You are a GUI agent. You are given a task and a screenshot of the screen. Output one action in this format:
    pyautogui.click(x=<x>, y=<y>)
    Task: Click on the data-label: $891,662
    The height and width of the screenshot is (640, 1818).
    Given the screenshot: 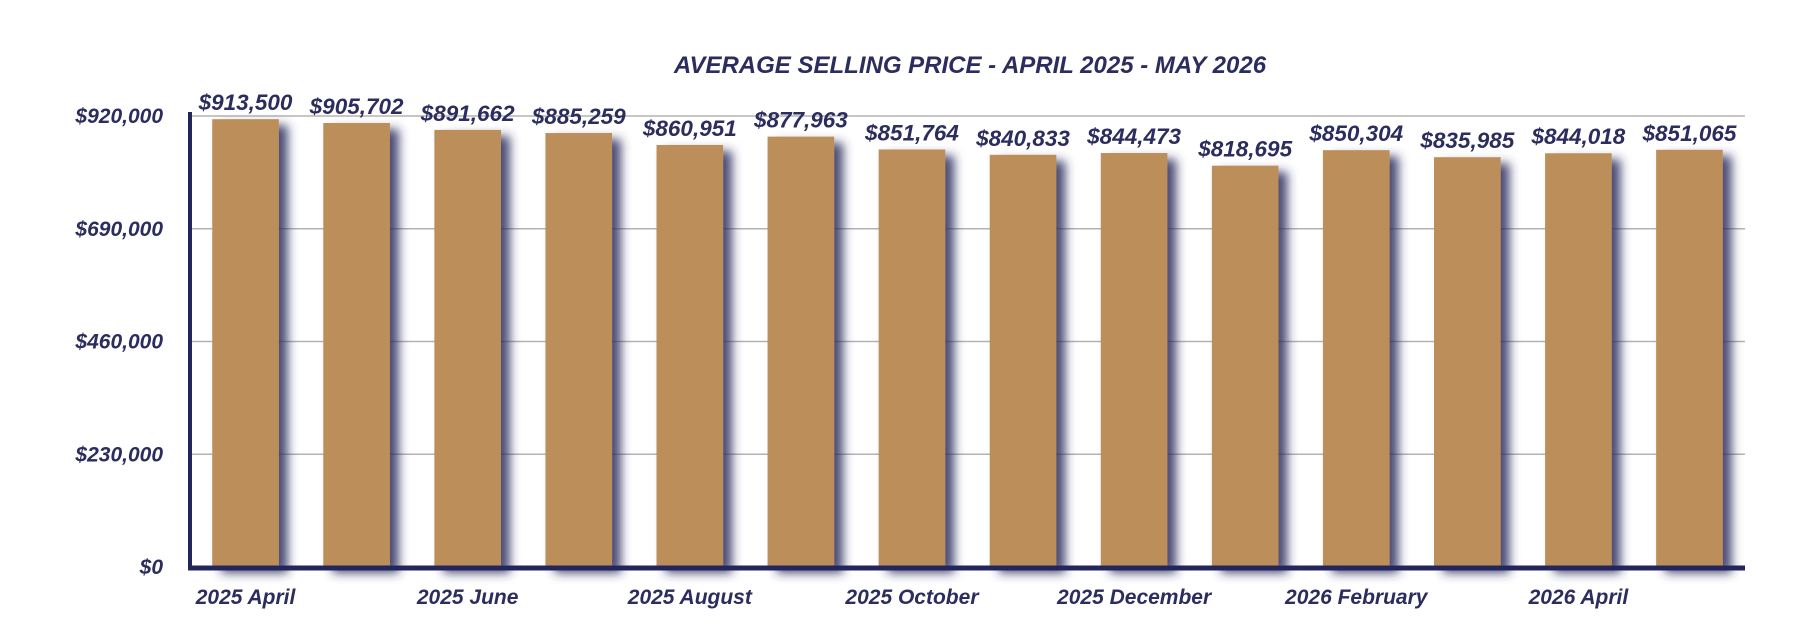 What is the action you would take?
    pyautogui.click(x=467, y=113)
    